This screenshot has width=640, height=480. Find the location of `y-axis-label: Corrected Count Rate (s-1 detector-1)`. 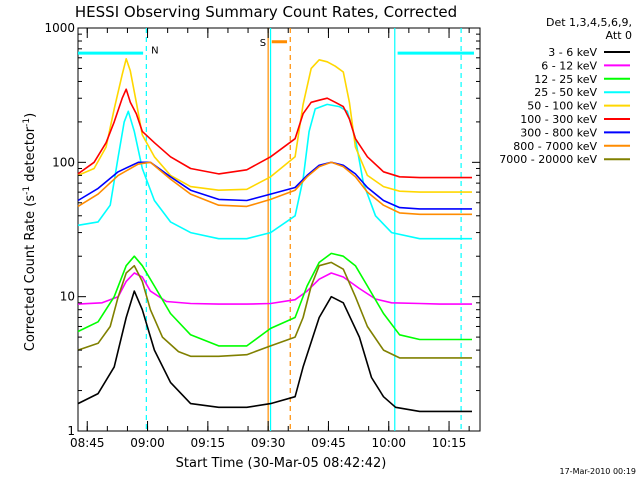

y-axis-label: Corrected Count Rate (s-1 detector-1) is located at coordinates (30, 232).